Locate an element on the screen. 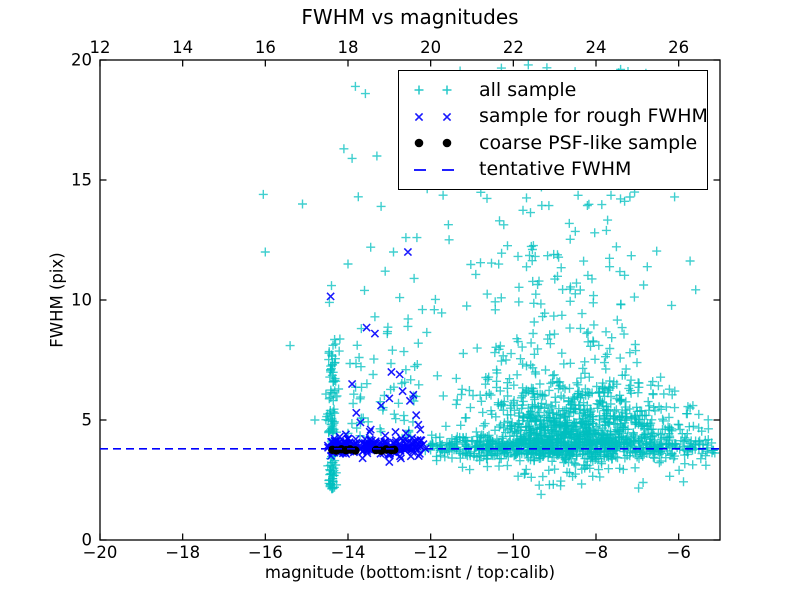 This screenshot has height=600, width=800. tick-label: 12 is located at coordinates (100, 47).